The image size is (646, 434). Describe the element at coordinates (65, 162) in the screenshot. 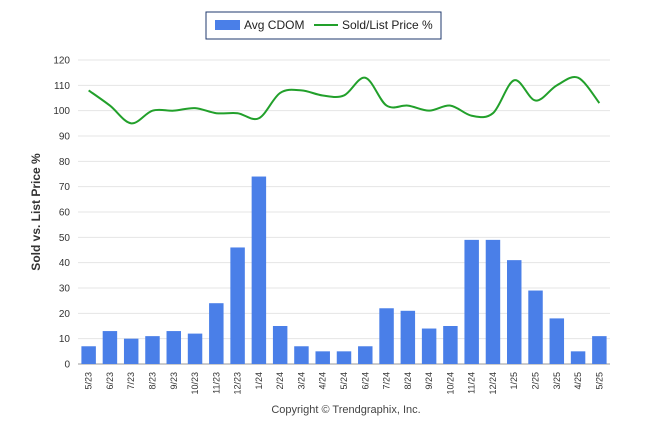

I see `y-tick-label: 80` at that location.